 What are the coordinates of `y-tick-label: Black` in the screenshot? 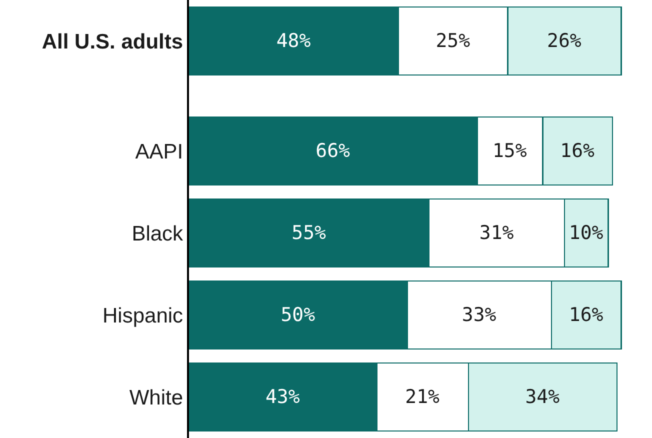 It's located at (158, 234).